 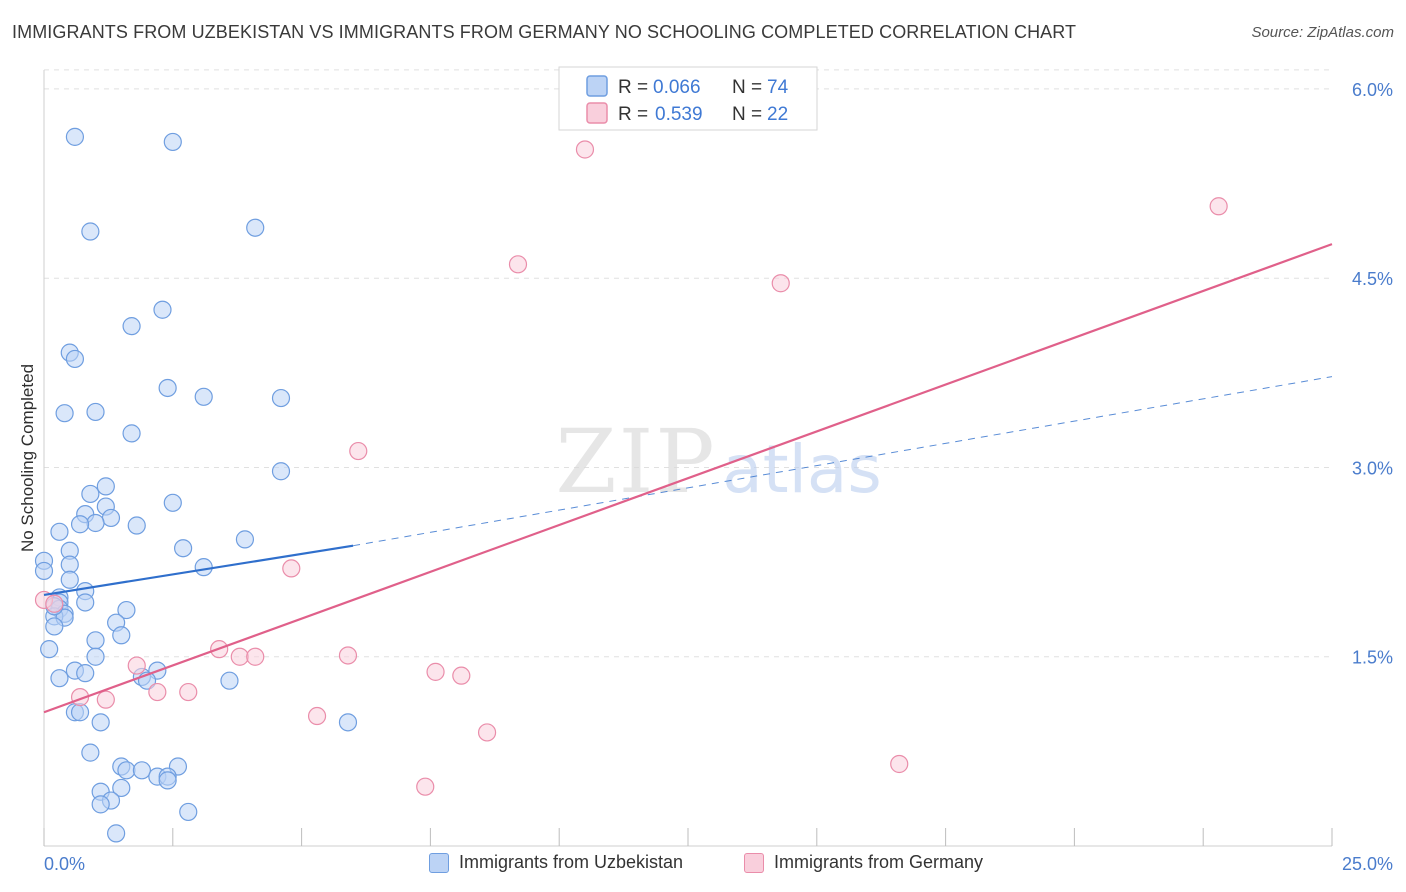 I want to click on legend-n-label-germany: N =, so click(x=747, y=114).